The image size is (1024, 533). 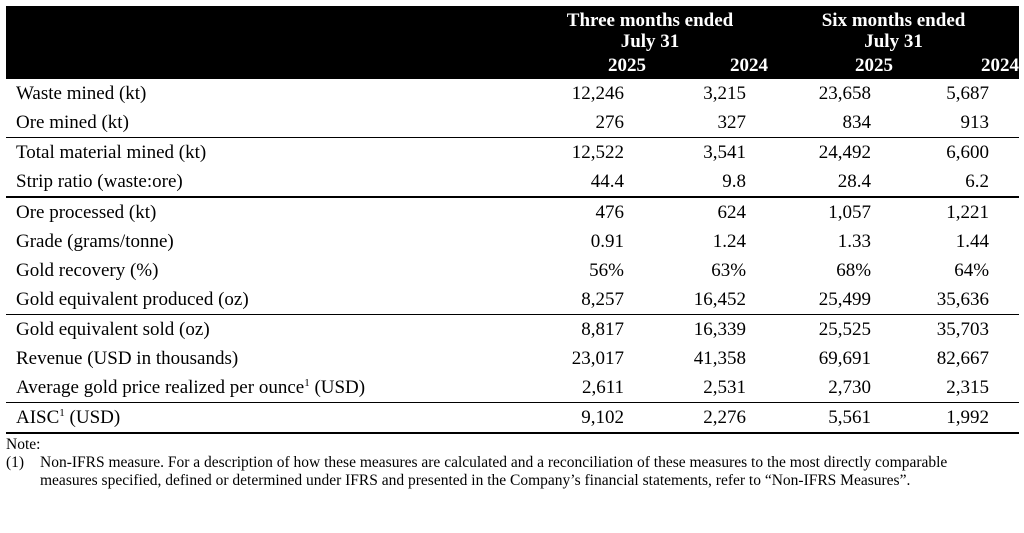 I want to click on row-label: Gold equivalent produced (oz), so click(x=269, y=300).